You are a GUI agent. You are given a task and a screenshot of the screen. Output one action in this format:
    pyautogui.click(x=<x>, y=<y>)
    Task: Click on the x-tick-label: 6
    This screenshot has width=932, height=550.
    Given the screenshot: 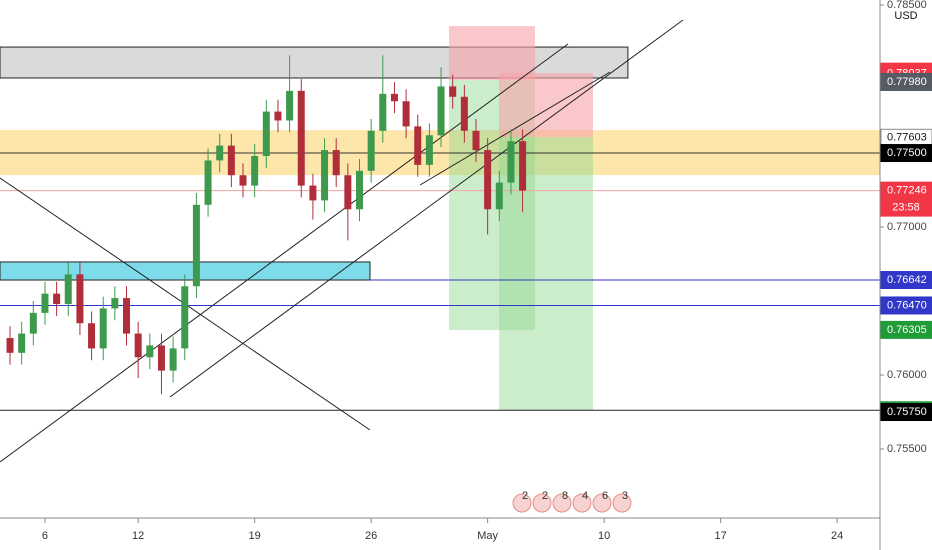 What is the action you would take?
    pyautogui.click(x=45, y=536)
    